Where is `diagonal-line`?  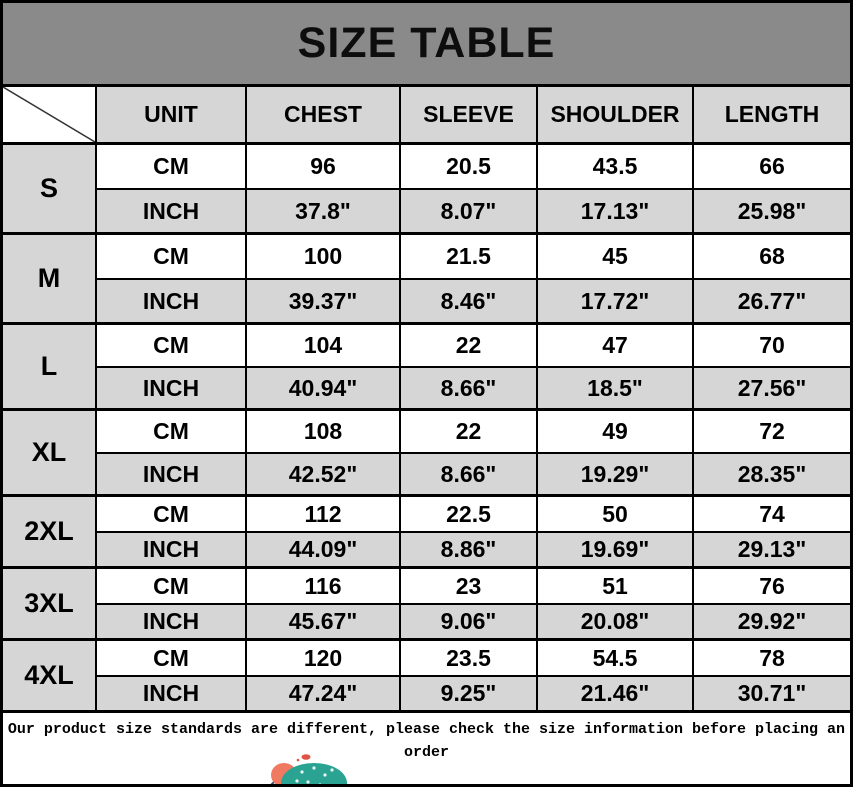 diagonal-line is located at coordinates (49, 114).